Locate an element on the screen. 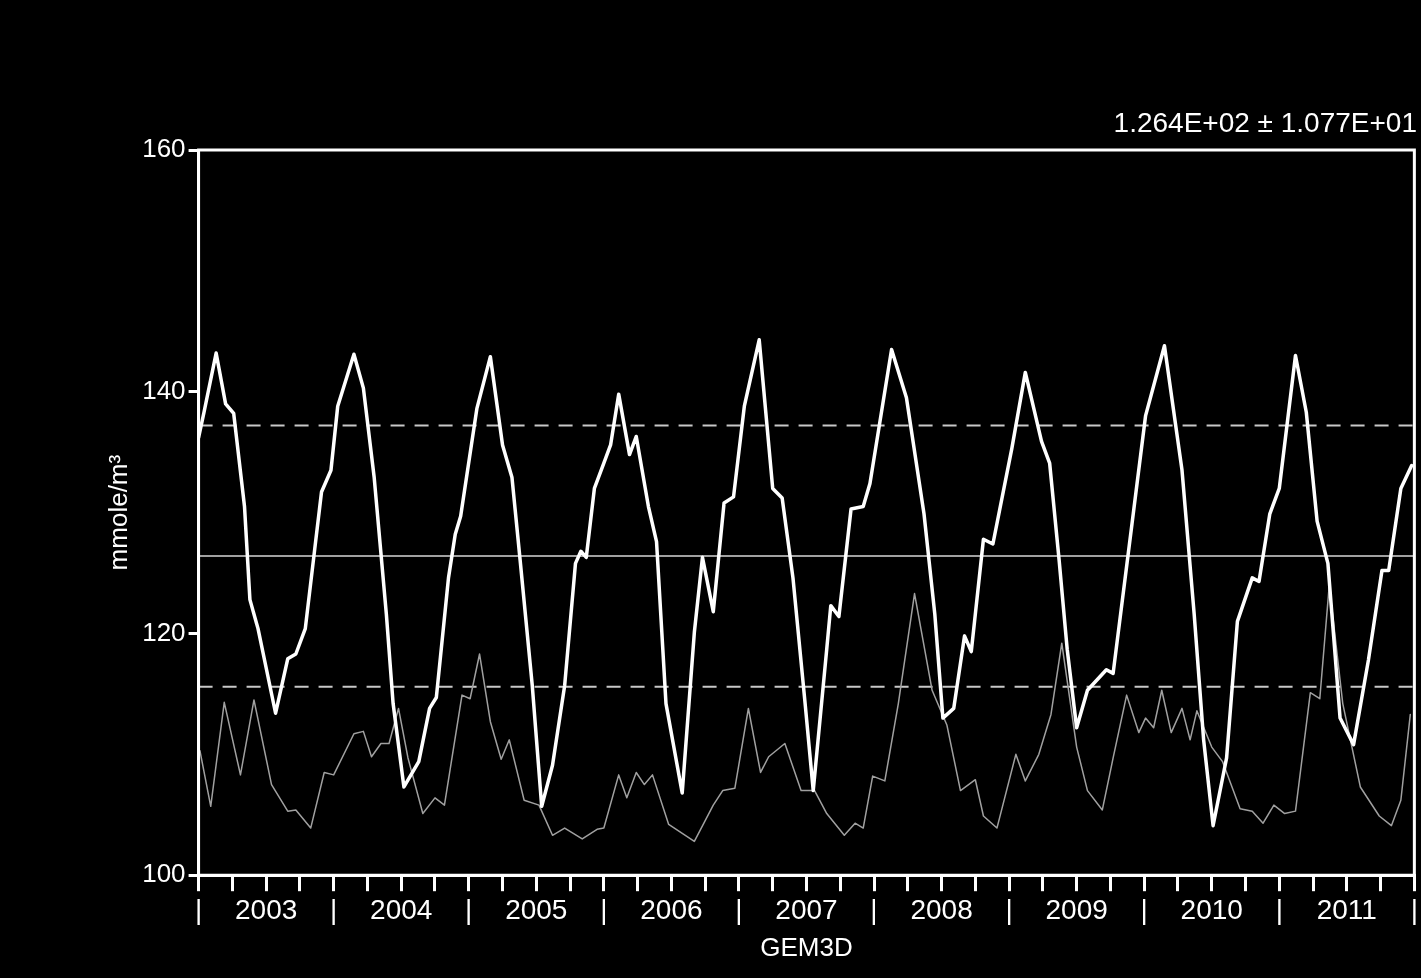 The width and height of the screenshot is (1421, 978). y-tick-label: 160 is located at coordinates (164, 148).